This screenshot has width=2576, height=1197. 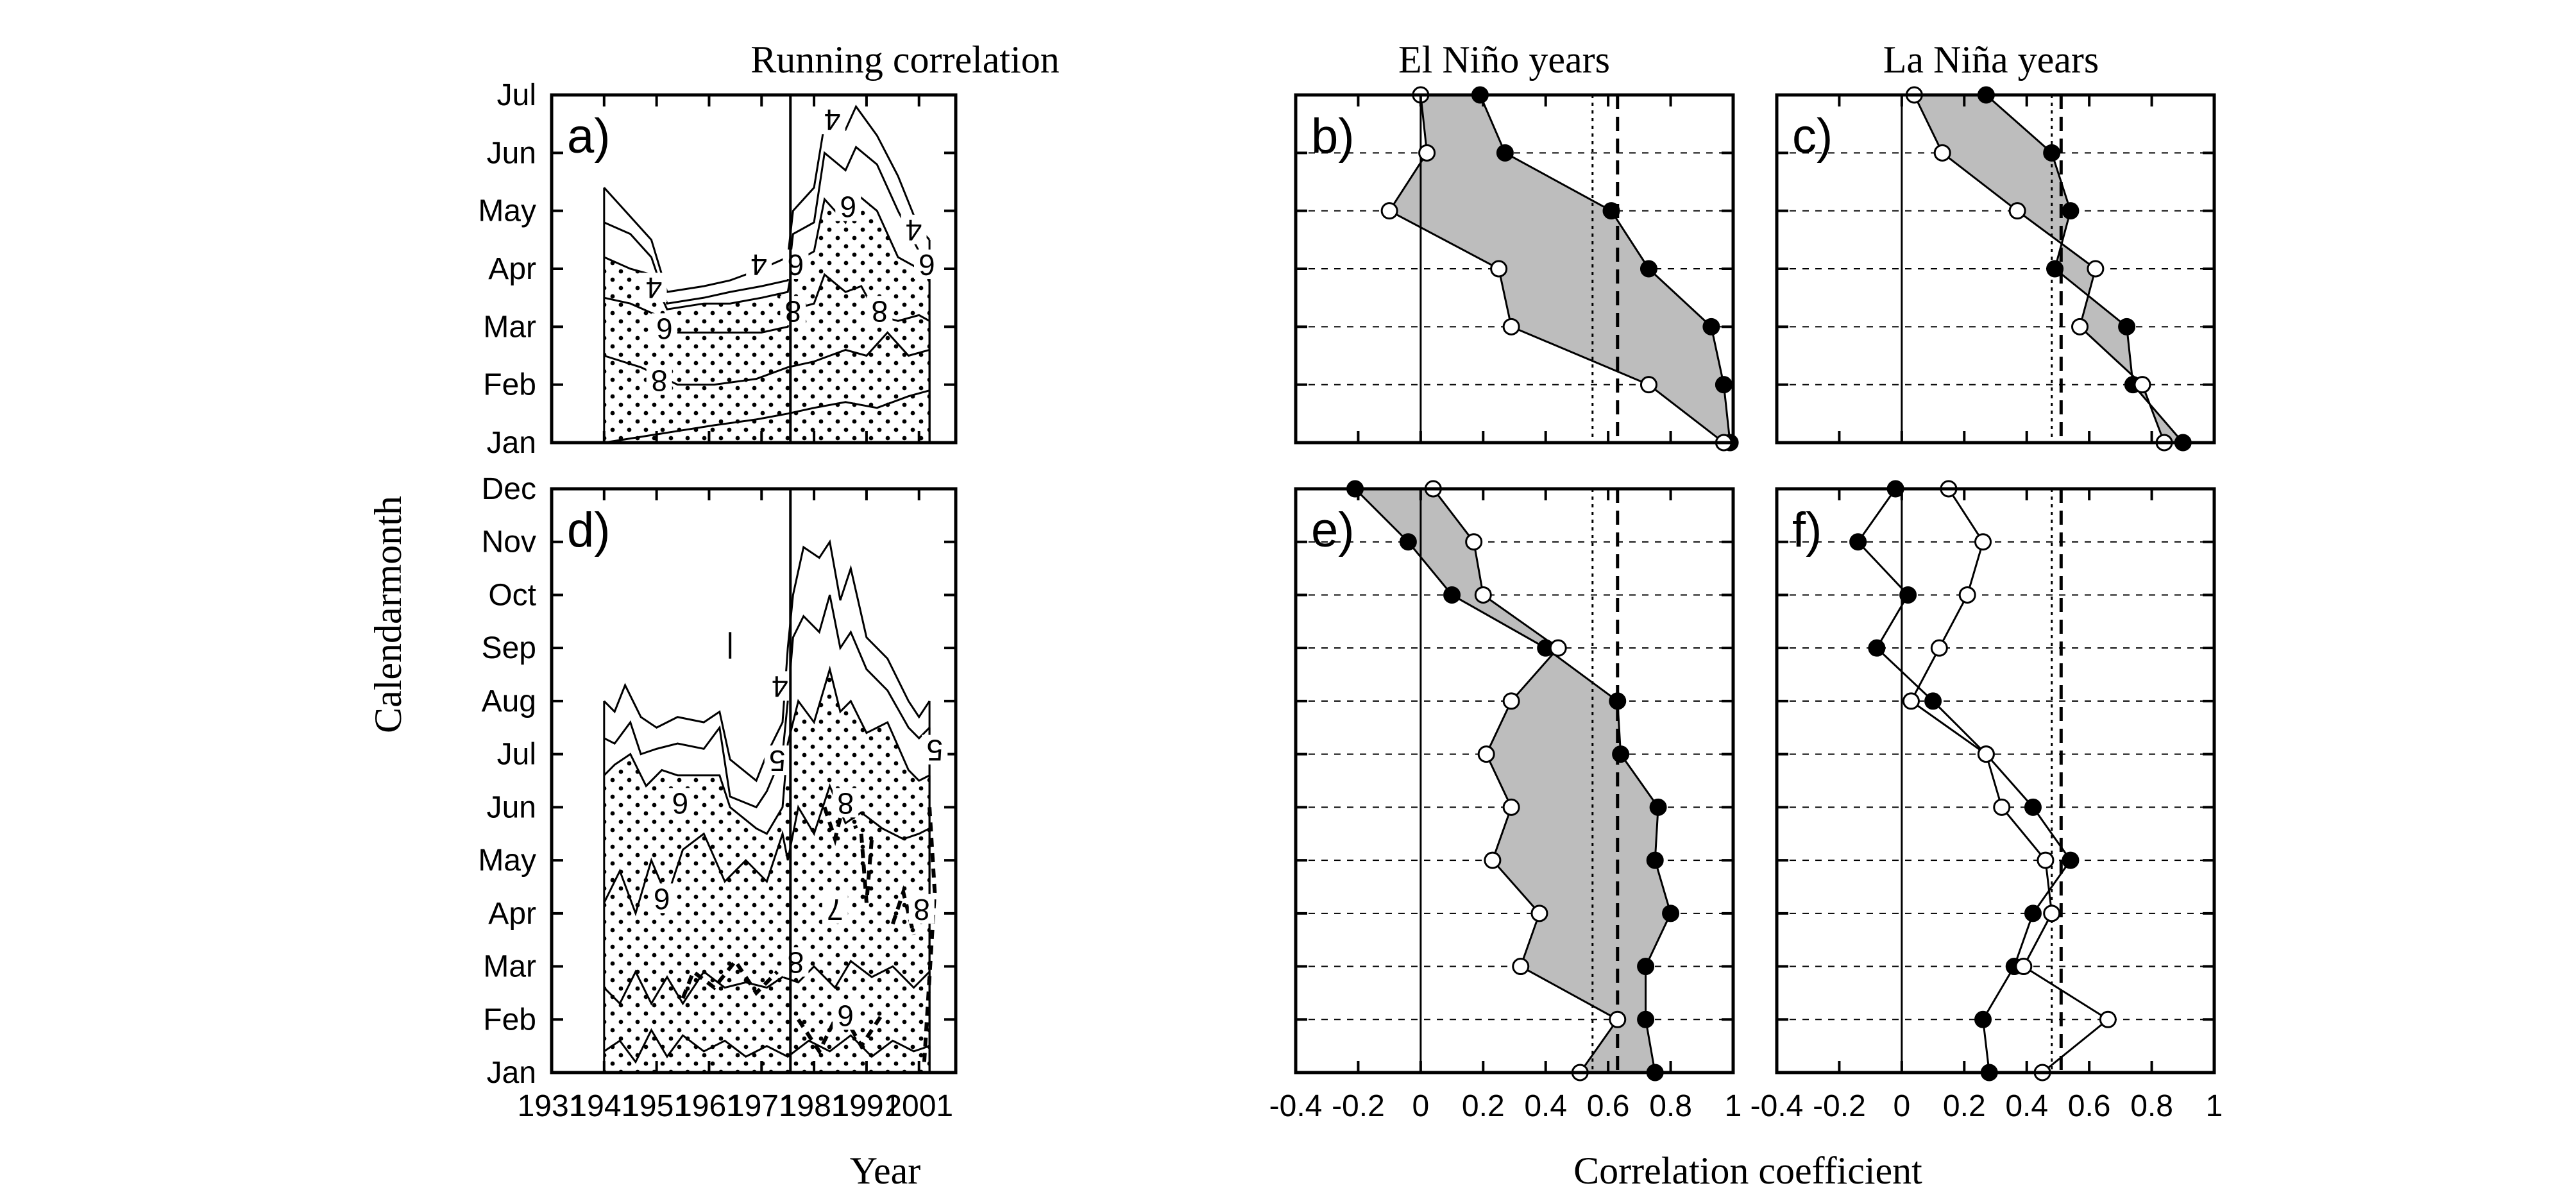 I want to click on y-tick-label: Oct, so click(x=512, y=595).